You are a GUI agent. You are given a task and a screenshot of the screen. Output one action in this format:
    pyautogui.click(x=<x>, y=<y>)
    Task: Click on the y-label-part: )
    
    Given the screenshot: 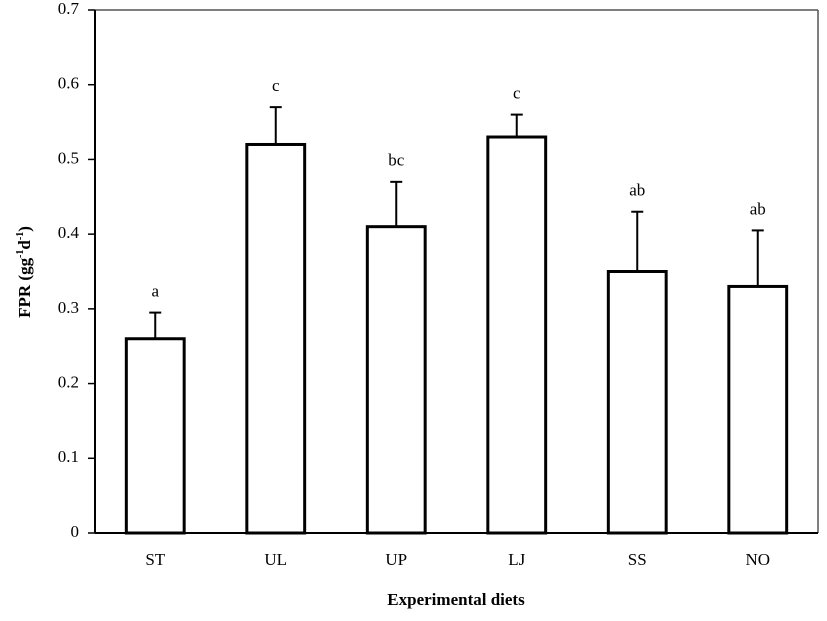 What is the action you would take?
    pyautogui.click(x=24, y=229)
    